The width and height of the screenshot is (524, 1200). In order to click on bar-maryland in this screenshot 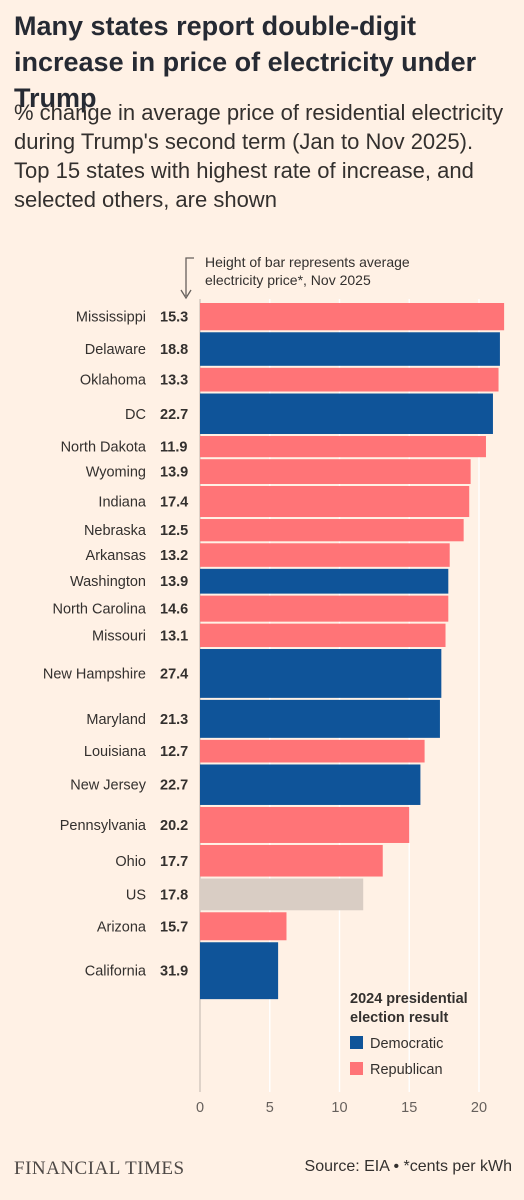, I will do `click(320, 718)`.